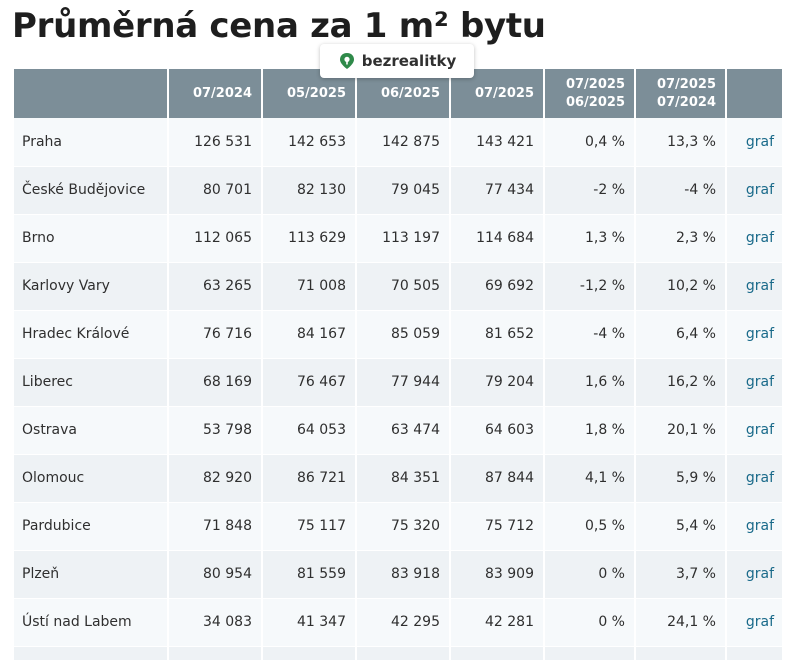 This screenshot has height=661, width=795. What do you see at coordinates (309, 238) in the screenshot?
I see `price-05-2025-cell: 113 629` at bounding box center [309, 238].